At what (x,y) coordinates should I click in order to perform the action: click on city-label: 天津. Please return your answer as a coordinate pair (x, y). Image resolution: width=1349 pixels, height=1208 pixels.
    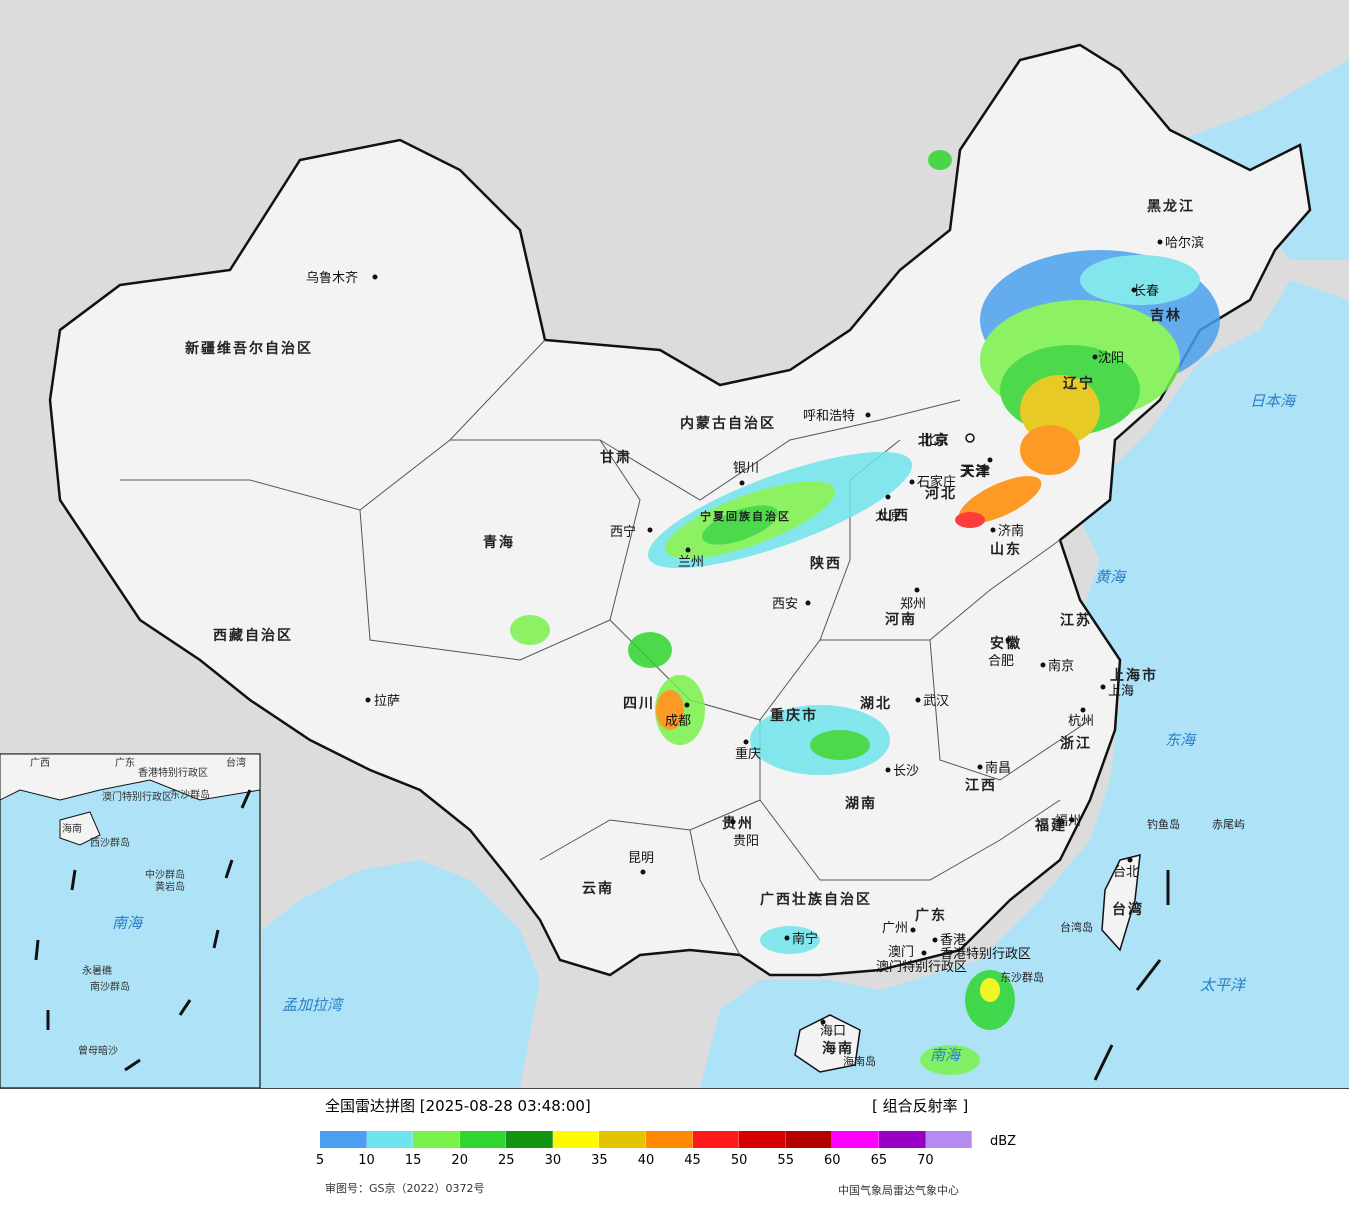
    Looking at the image, I should click on (975, 472).